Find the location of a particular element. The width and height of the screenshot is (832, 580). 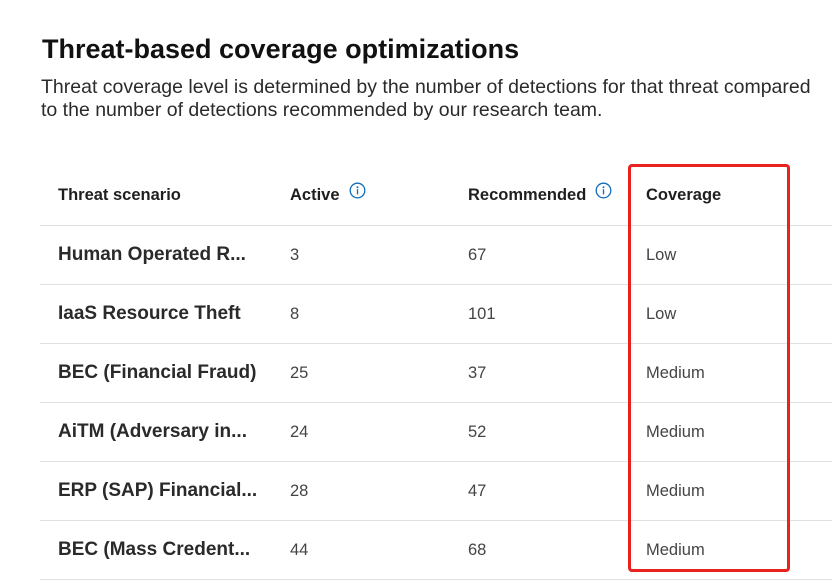

active-count: 24 is located at coordinates (299, 431).